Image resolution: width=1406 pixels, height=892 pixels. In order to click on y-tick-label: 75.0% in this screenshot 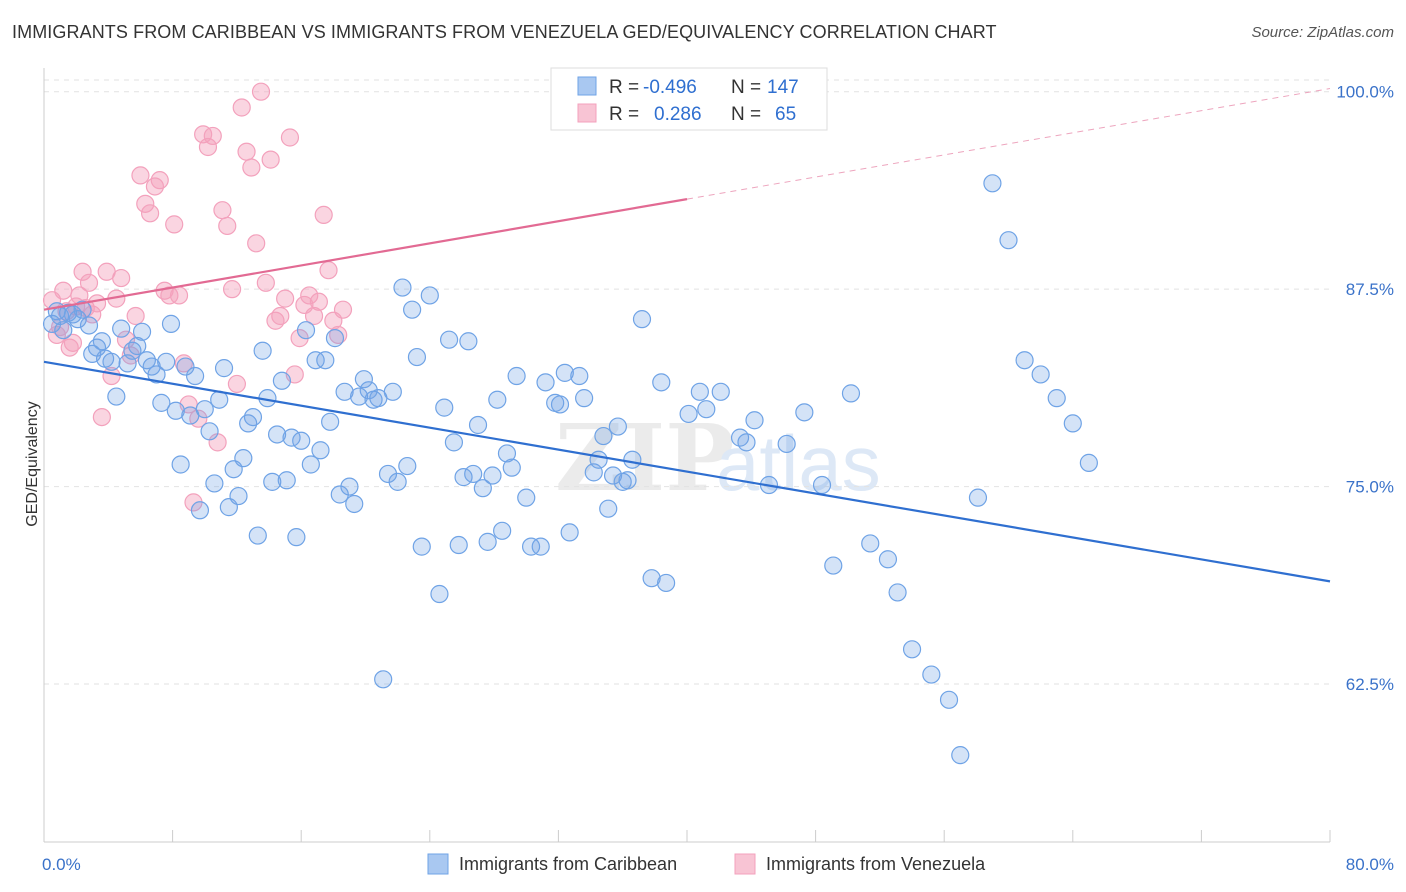, I will do `click(1370, 487)`.